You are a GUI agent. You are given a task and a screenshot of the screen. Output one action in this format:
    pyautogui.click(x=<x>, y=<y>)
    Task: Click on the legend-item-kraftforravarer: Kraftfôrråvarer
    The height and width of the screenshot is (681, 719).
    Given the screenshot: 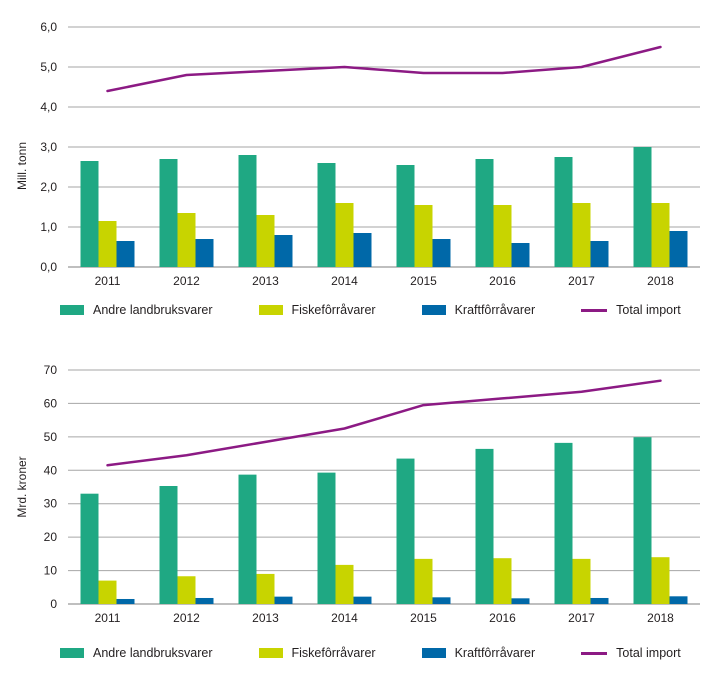 What is the action you would take?
    pyautogui.click(x=478, y=310)
    